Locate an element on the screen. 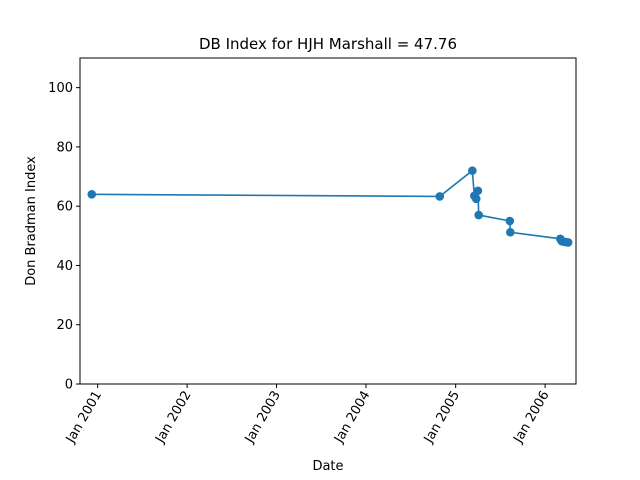 The height and width of the screenshot is (480, 640). y-tick-label: 60 is located at coordinates (64, 207).